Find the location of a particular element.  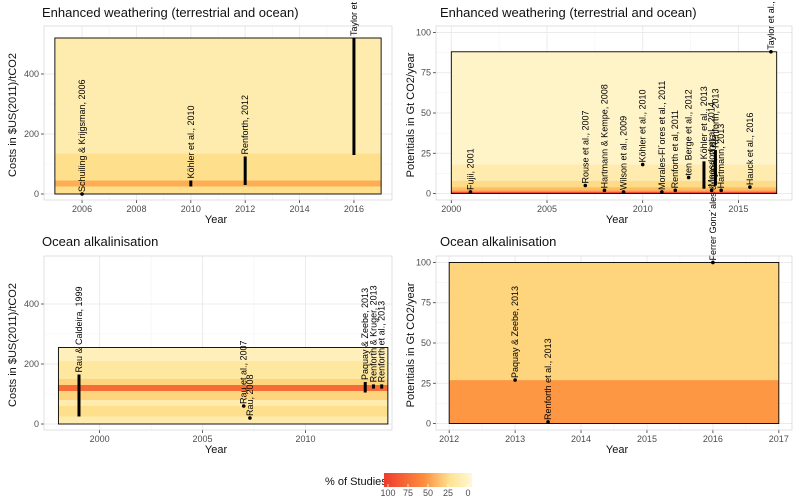

legend-title: % of Studies is located at coordinates (356, 482).